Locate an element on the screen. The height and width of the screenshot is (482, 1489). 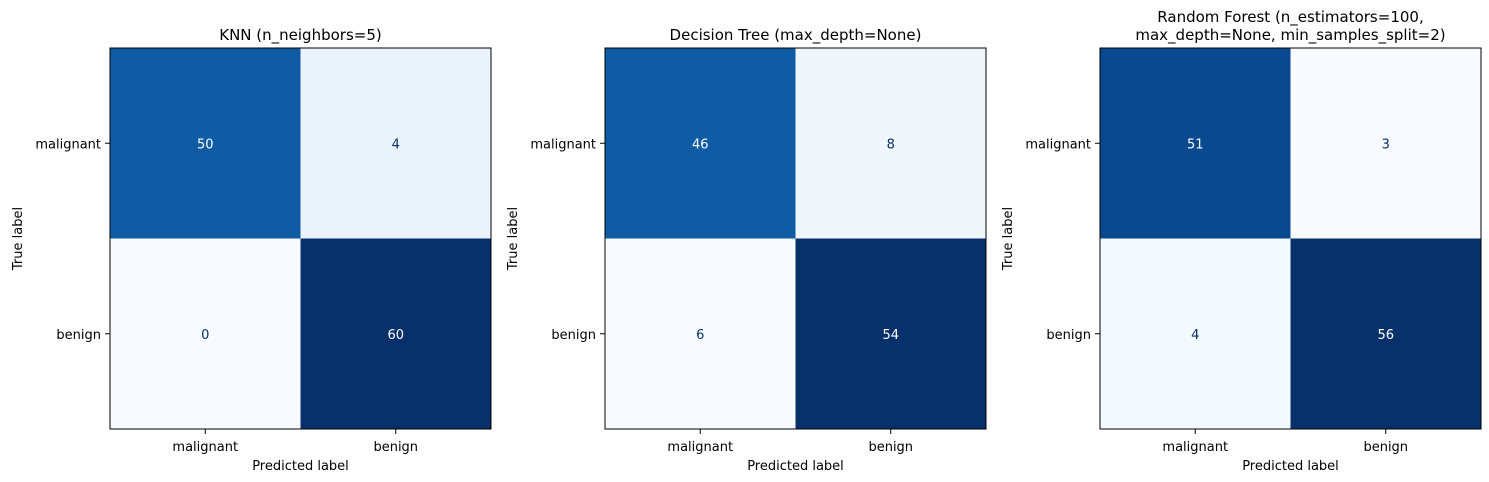
cell-value-label: 3 is located at coordinates (1386, 144).